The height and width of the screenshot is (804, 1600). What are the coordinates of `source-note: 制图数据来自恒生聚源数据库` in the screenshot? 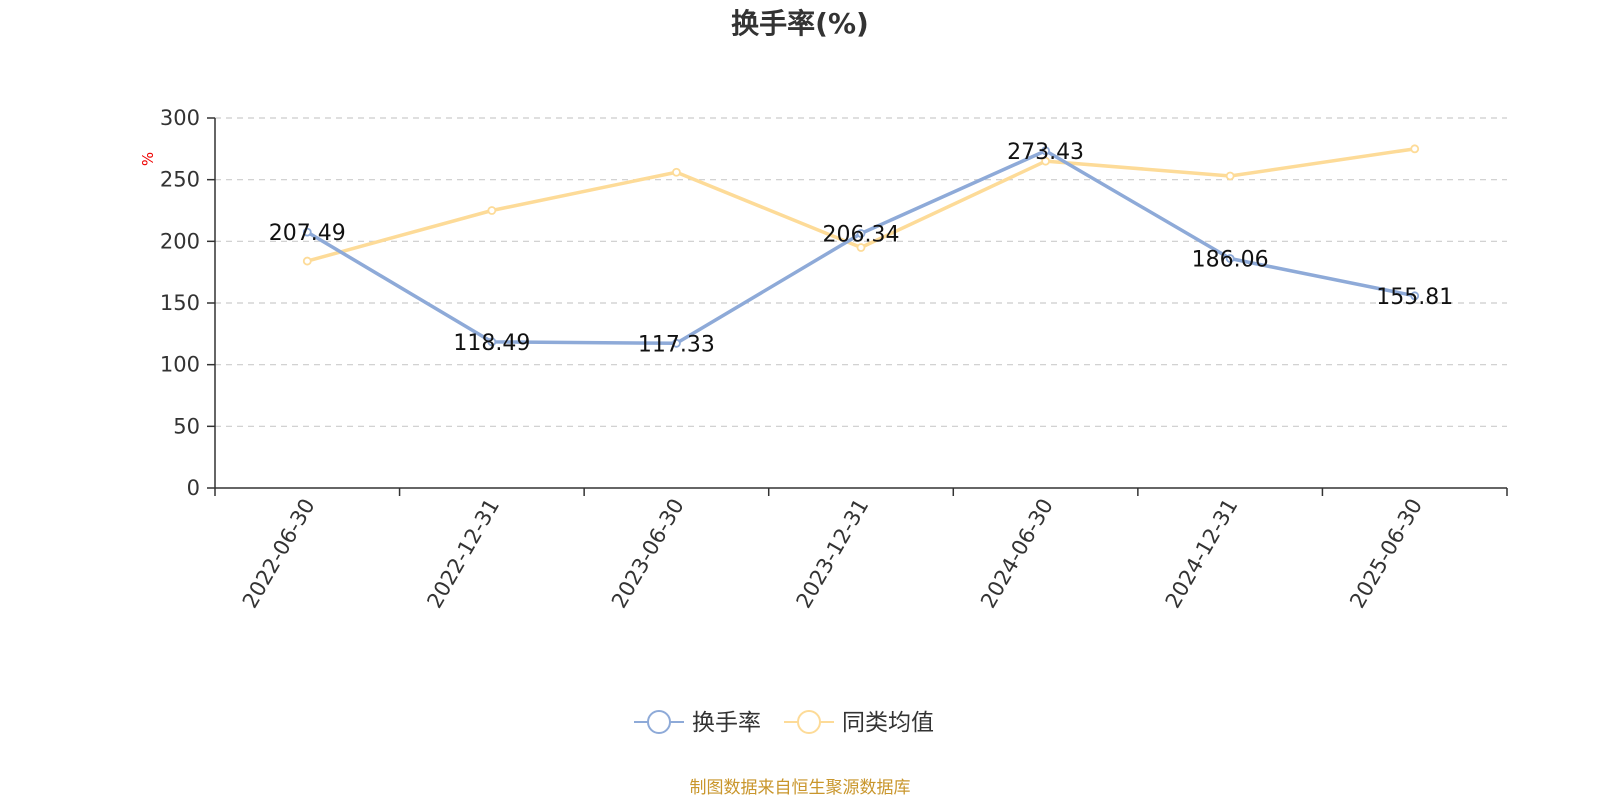 It's located at (800, 788).